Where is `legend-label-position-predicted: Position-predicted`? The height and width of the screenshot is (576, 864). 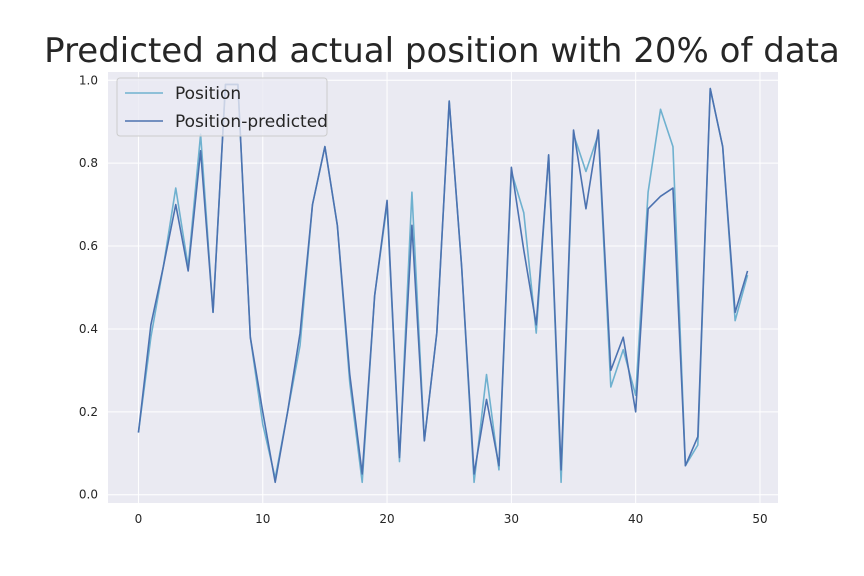
legend-label-position-predicted: Position-predicted is located at coordinates (251, 122).